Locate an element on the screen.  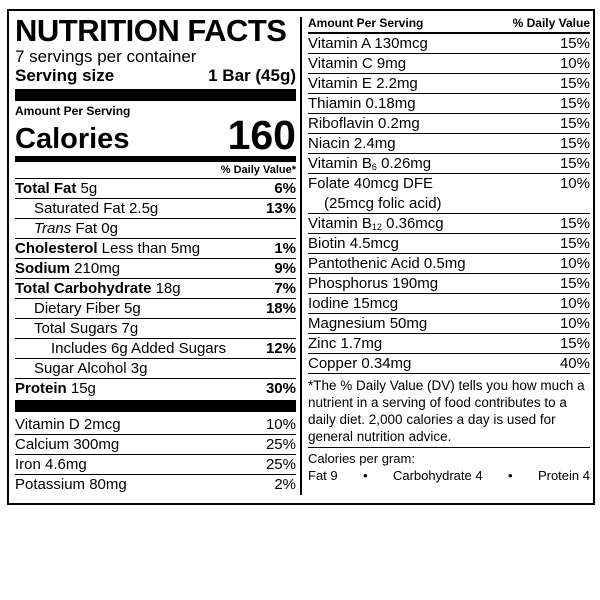
vitamin-label: Magnesium 50mg is located at coordinates (368, 323).